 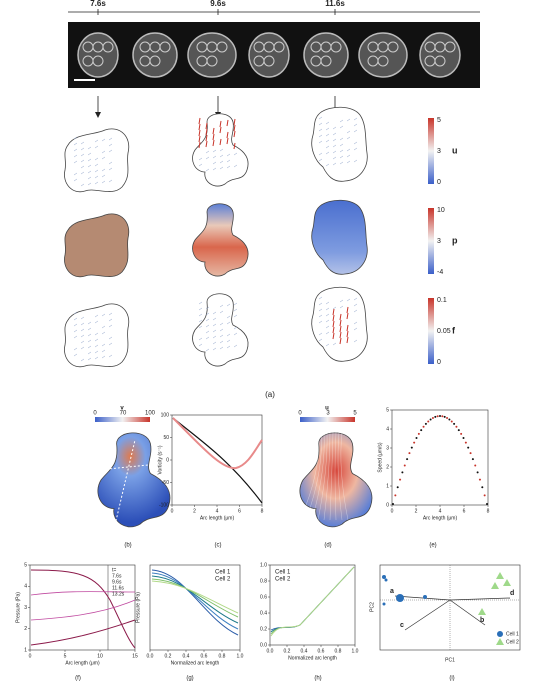 I want to click on panel-label: (b), so click(x=127, y=546).